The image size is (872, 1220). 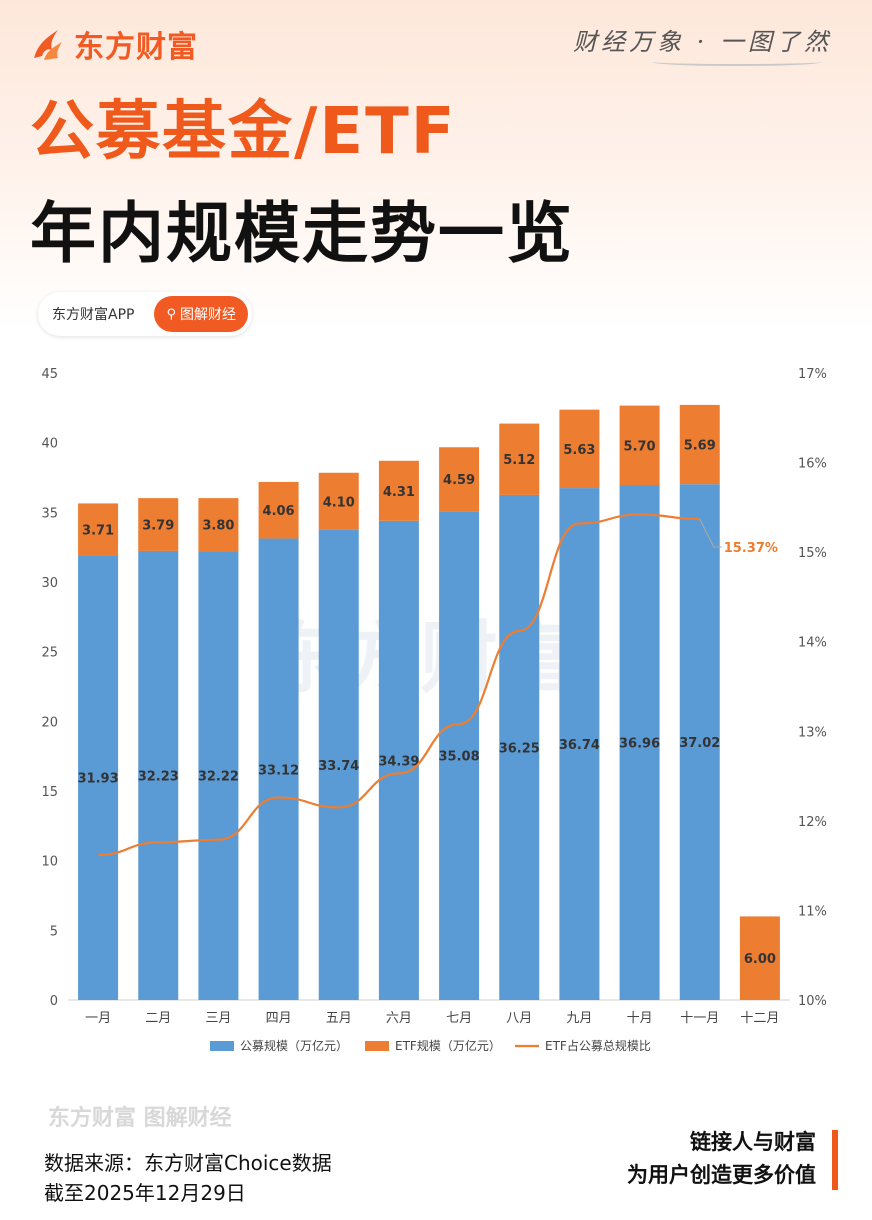 I want to click on bar-etf-label: 4.31, so click(x=399, y=492).